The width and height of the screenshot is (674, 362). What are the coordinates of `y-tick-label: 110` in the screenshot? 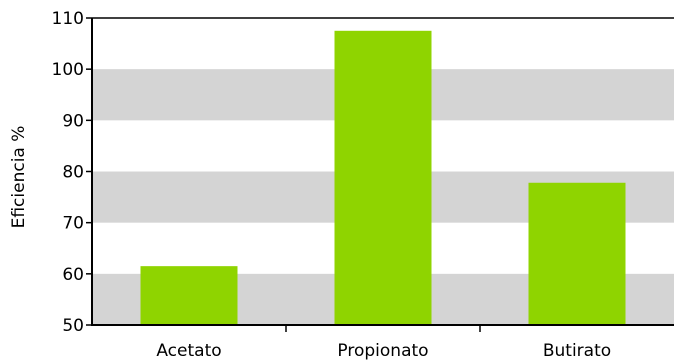 It's located at (68, 19).